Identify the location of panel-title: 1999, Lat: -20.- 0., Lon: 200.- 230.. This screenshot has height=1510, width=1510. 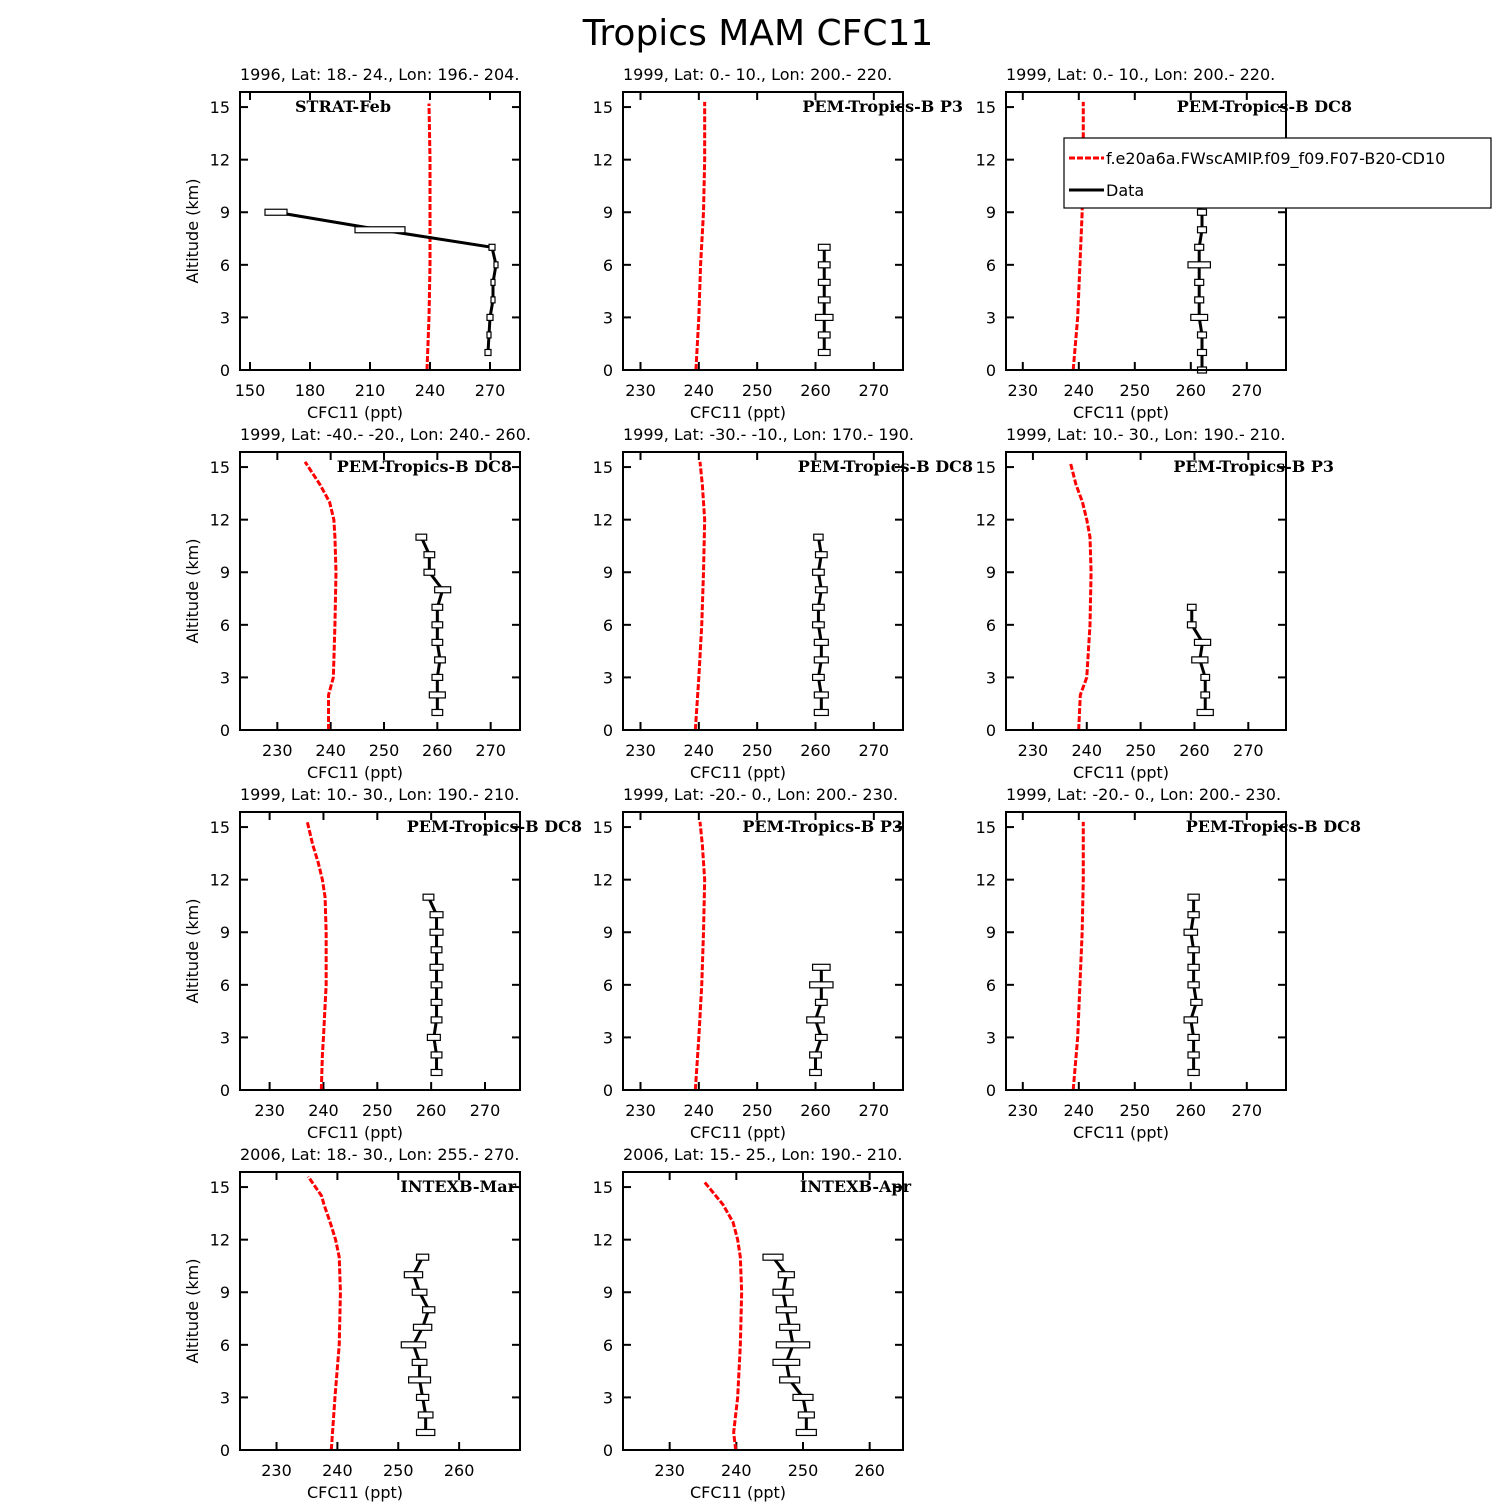
(1143, 794).